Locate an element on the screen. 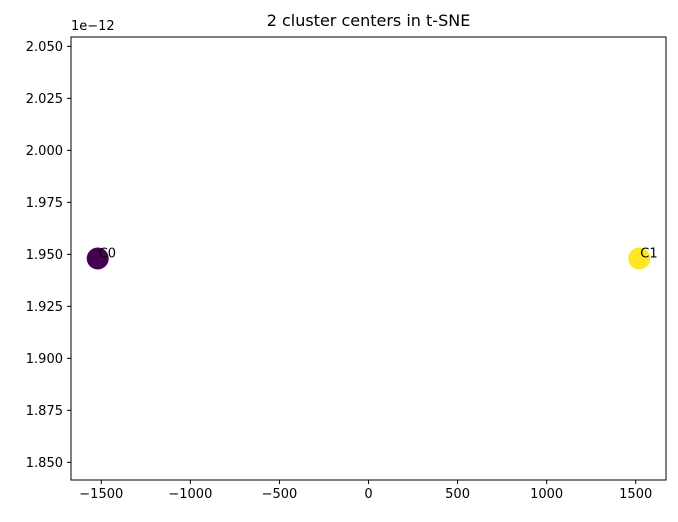 The image size is (678, 522). y-tick-label: 1.875 is located at coordinates (44, 411).